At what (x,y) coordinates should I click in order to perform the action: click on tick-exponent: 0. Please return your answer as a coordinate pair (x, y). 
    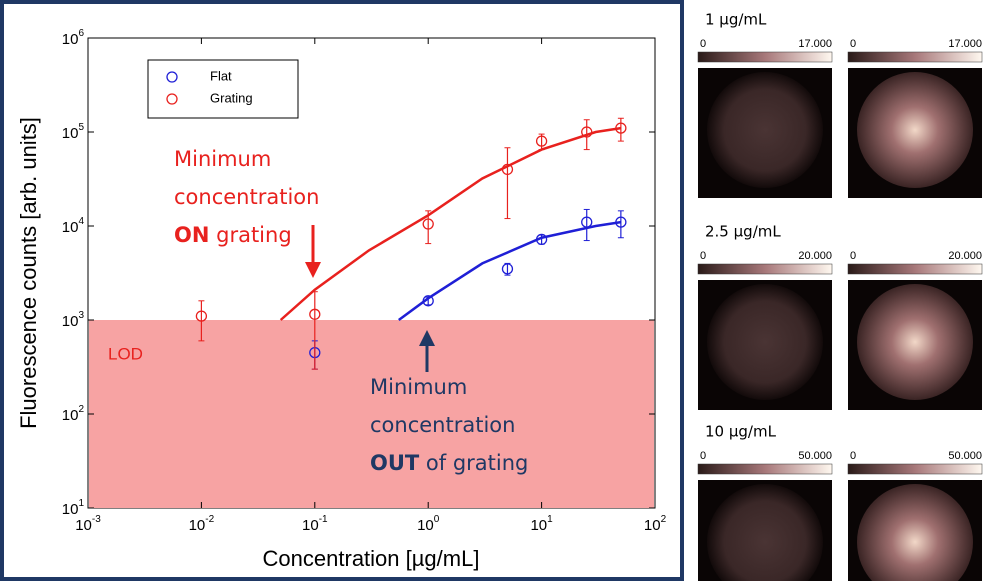
    Looking at the image, I should click on (437, 519).